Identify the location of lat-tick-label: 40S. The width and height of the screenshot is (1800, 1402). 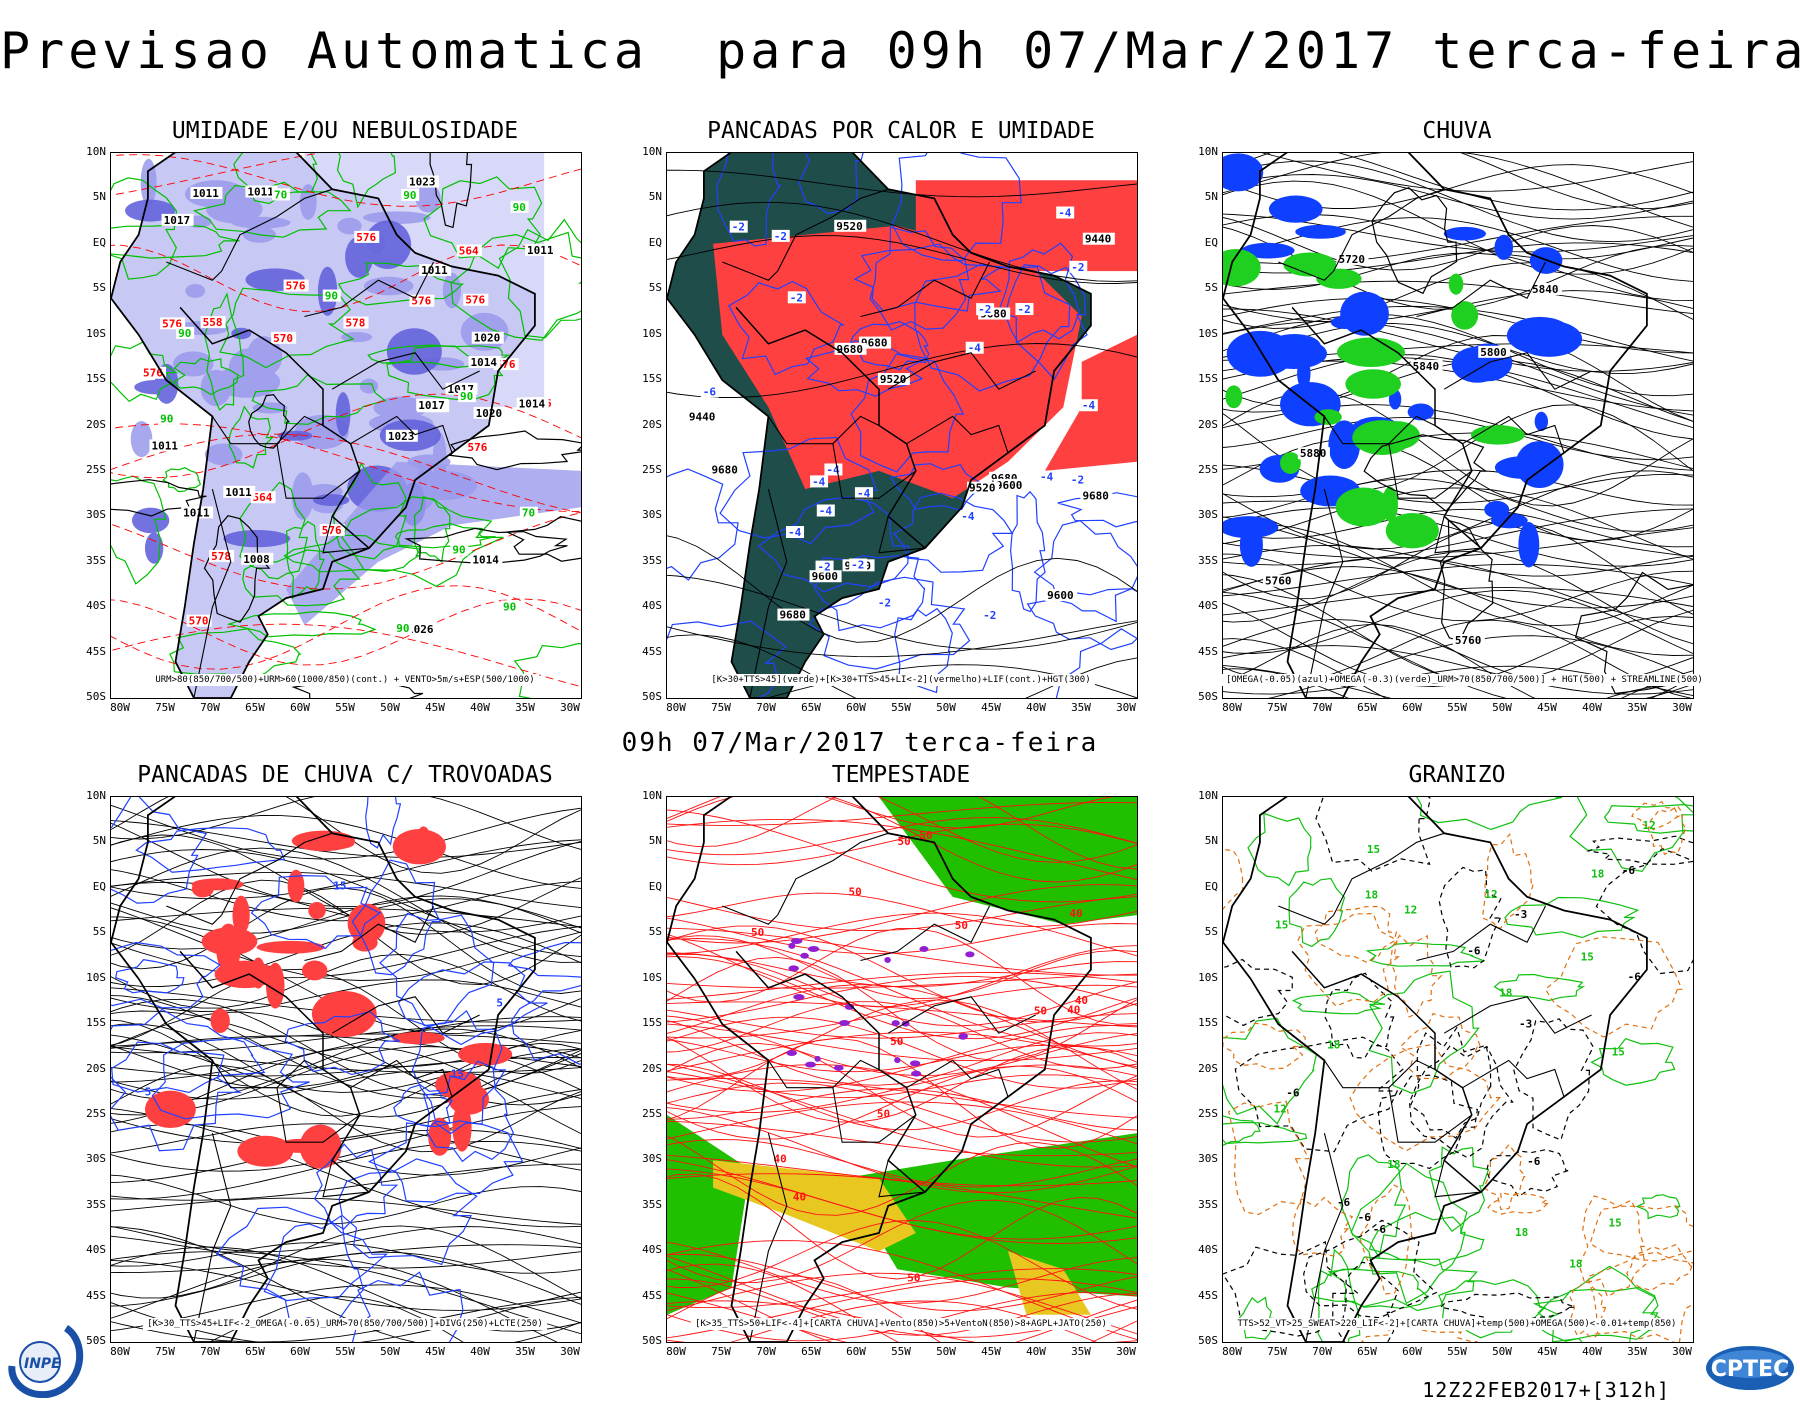
(1201, 605).